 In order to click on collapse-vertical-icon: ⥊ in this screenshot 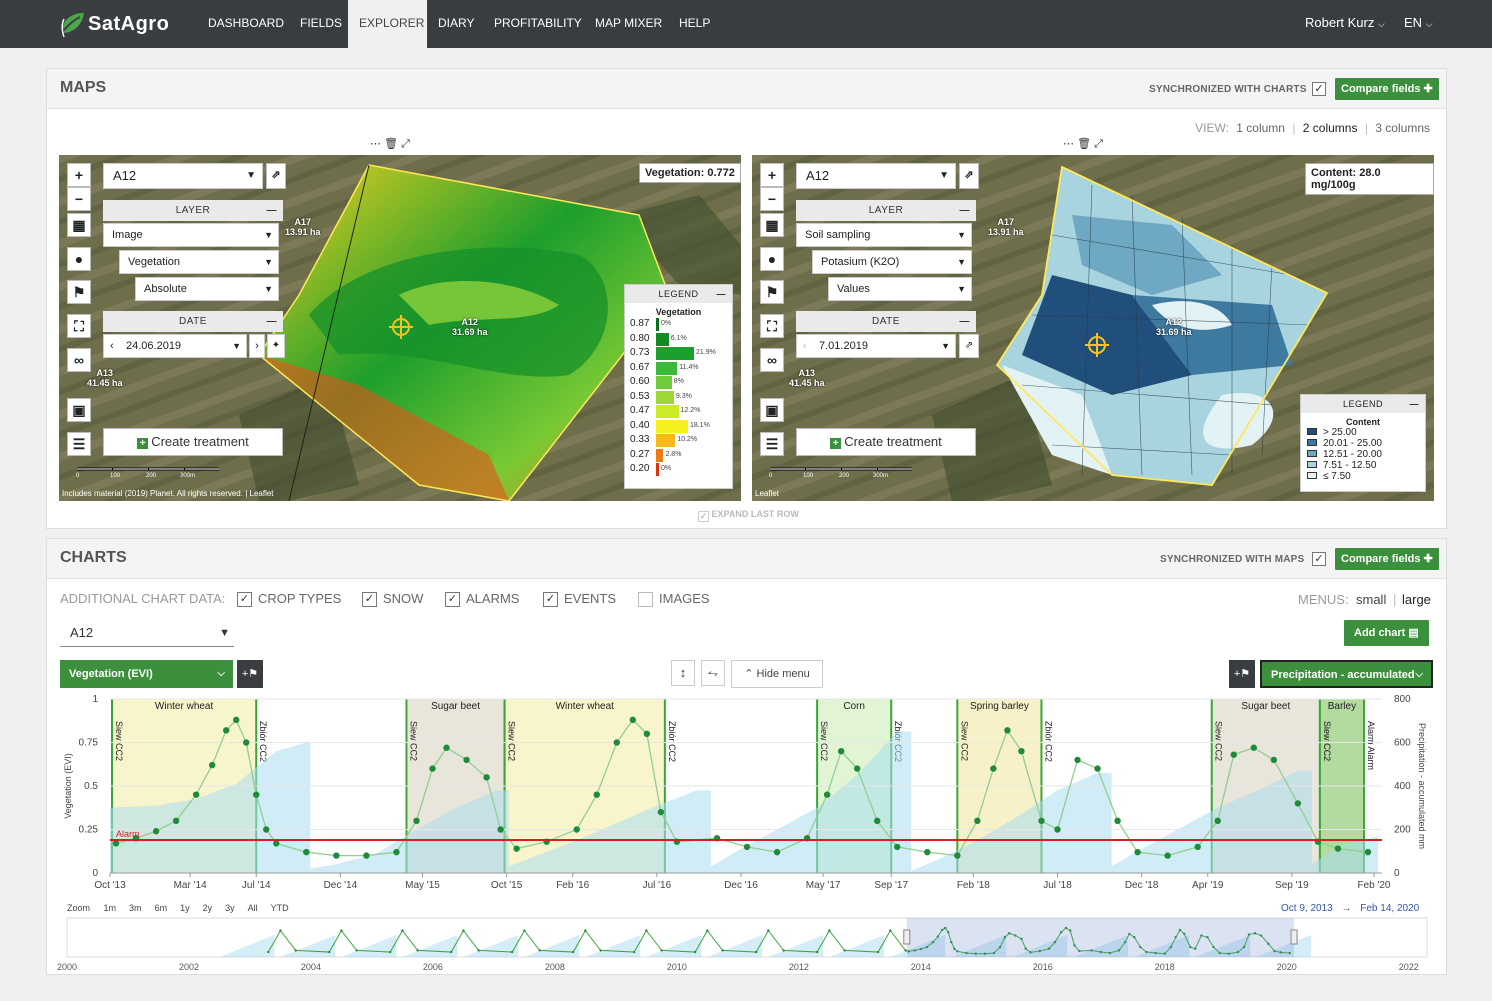, I will do `click(713, 673)`.